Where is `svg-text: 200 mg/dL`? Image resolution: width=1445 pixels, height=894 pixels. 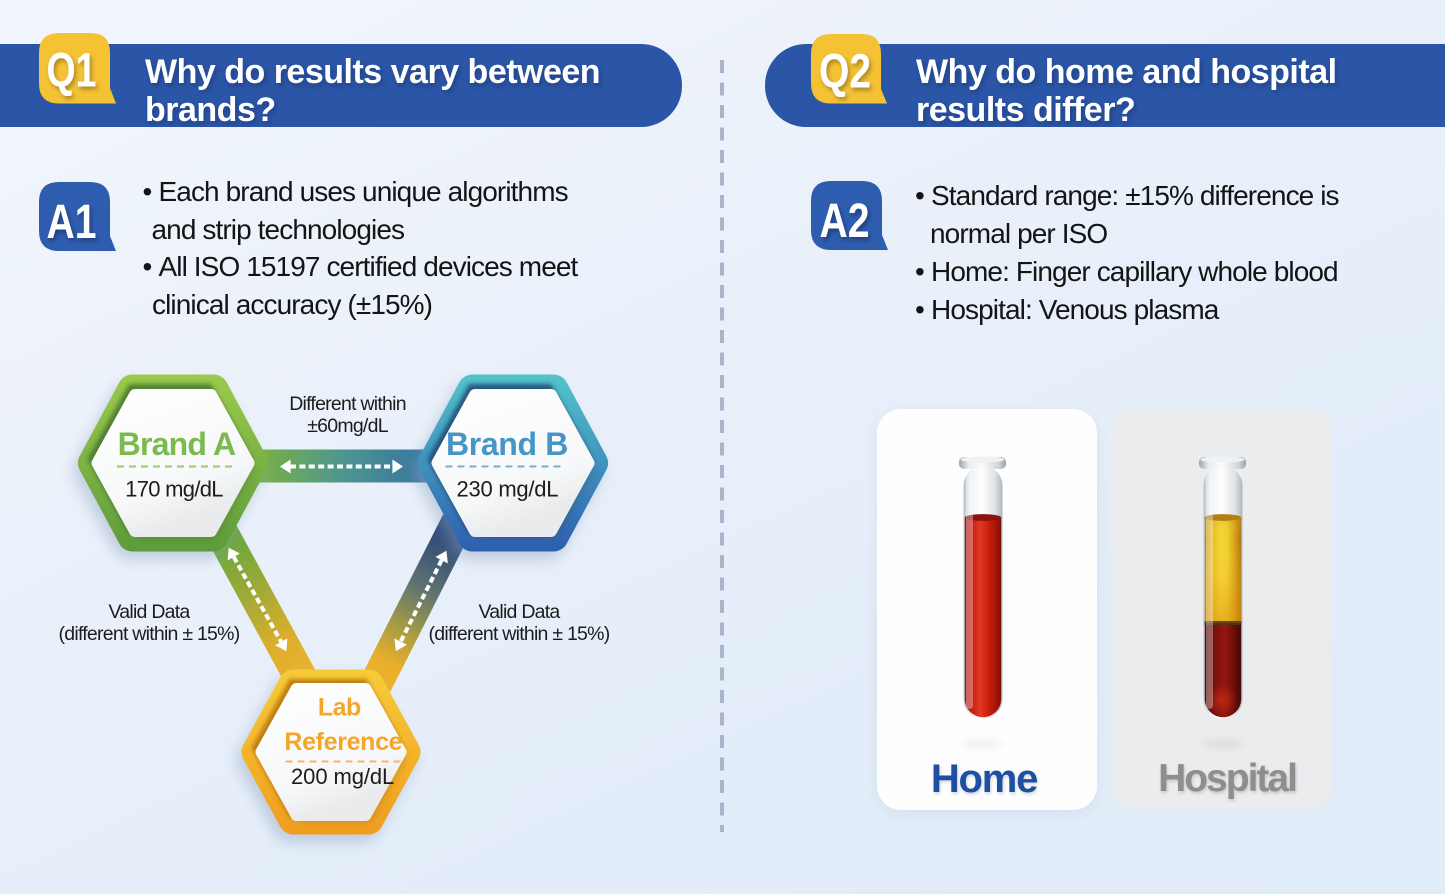 svg-text: 200 mg/dL is located at coordinates (342, 776).